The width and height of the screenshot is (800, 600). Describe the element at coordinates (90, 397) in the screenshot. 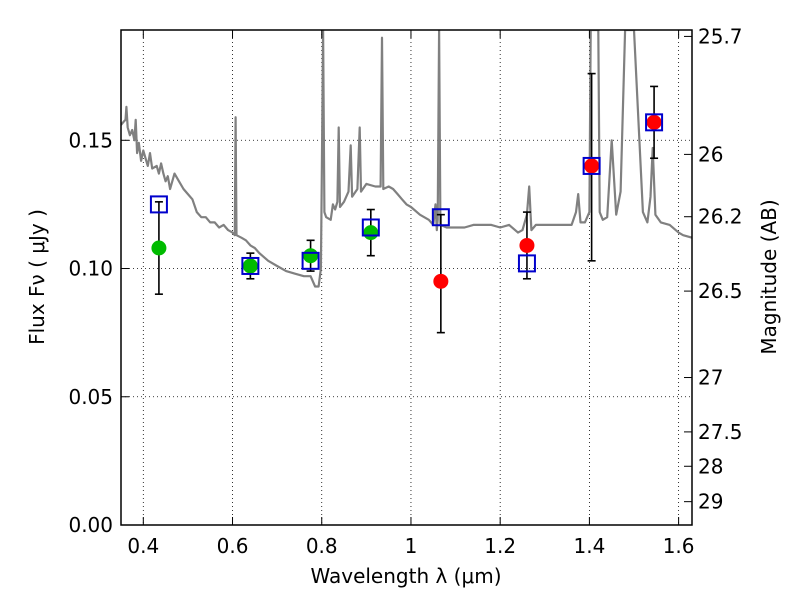

I see `y-tick-label: 0.05` at that location.